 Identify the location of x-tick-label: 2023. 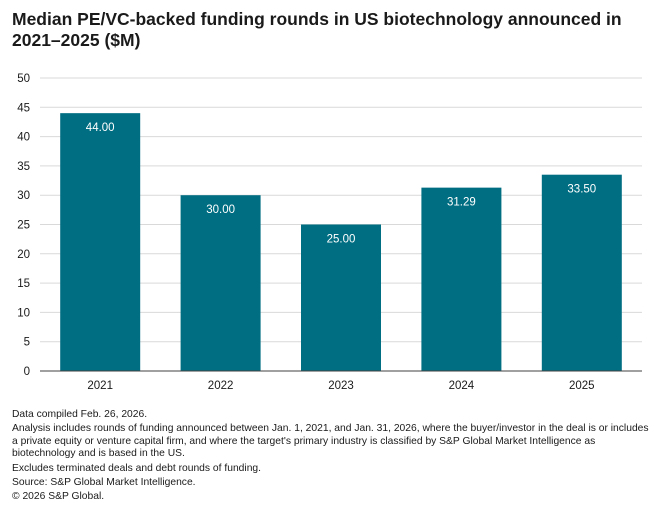
(341, 386).